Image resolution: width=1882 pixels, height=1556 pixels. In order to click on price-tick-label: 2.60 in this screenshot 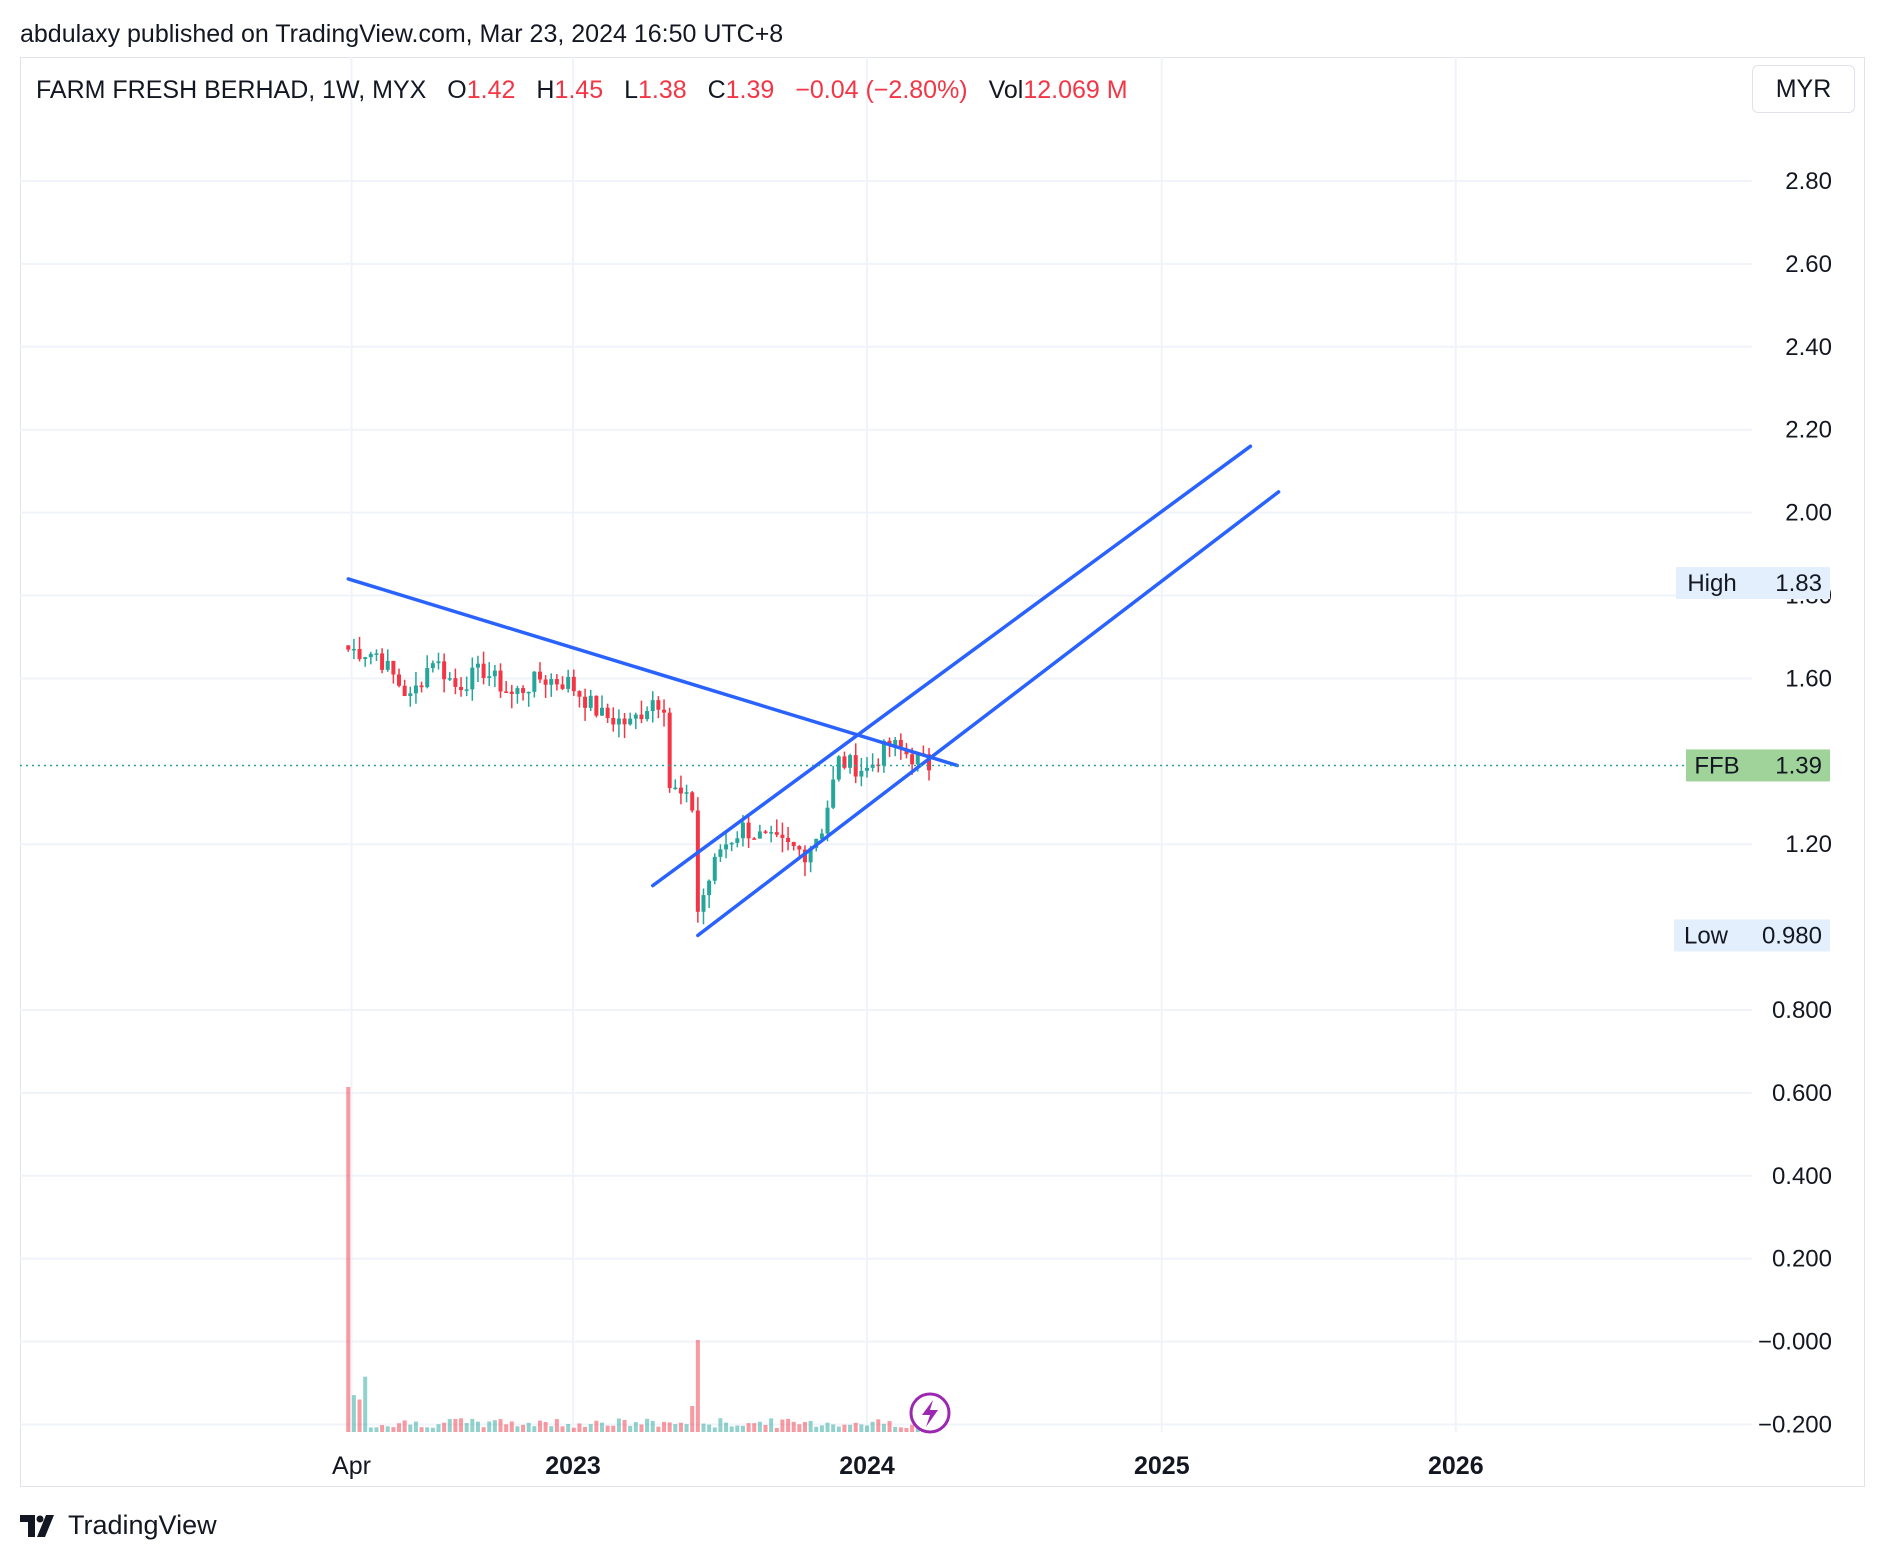, I will do `click(1808, 264)`.